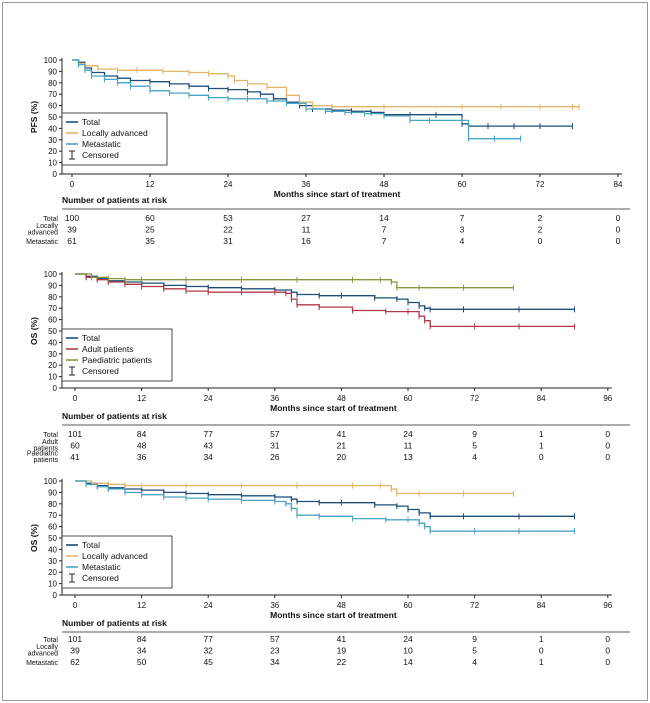 The height and width of the screenshot is (703, 650). What do you see at coordinates (208, 651) in the screenshot?
I see `risk-count: 32` at bounding box center [208, 651].